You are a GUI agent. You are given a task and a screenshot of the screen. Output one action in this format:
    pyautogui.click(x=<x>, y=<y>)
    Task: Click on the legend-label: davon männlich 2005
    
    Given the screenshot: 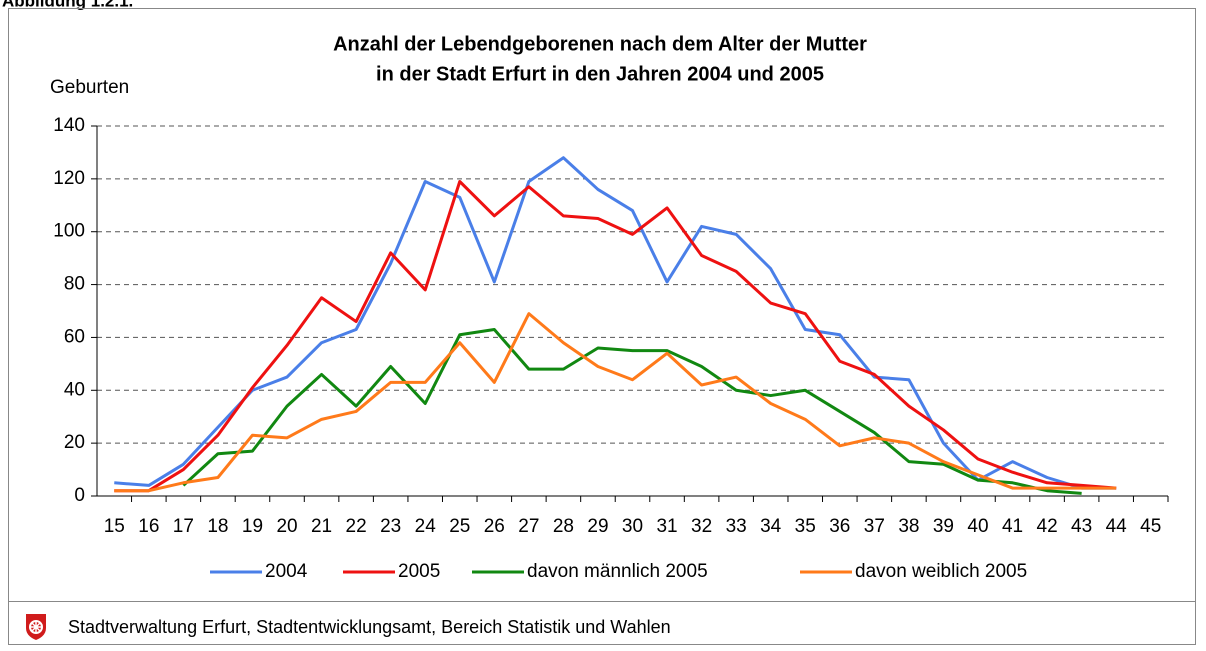 What is the action you would take?
    pyautogui.click(x=617, y=571)
    